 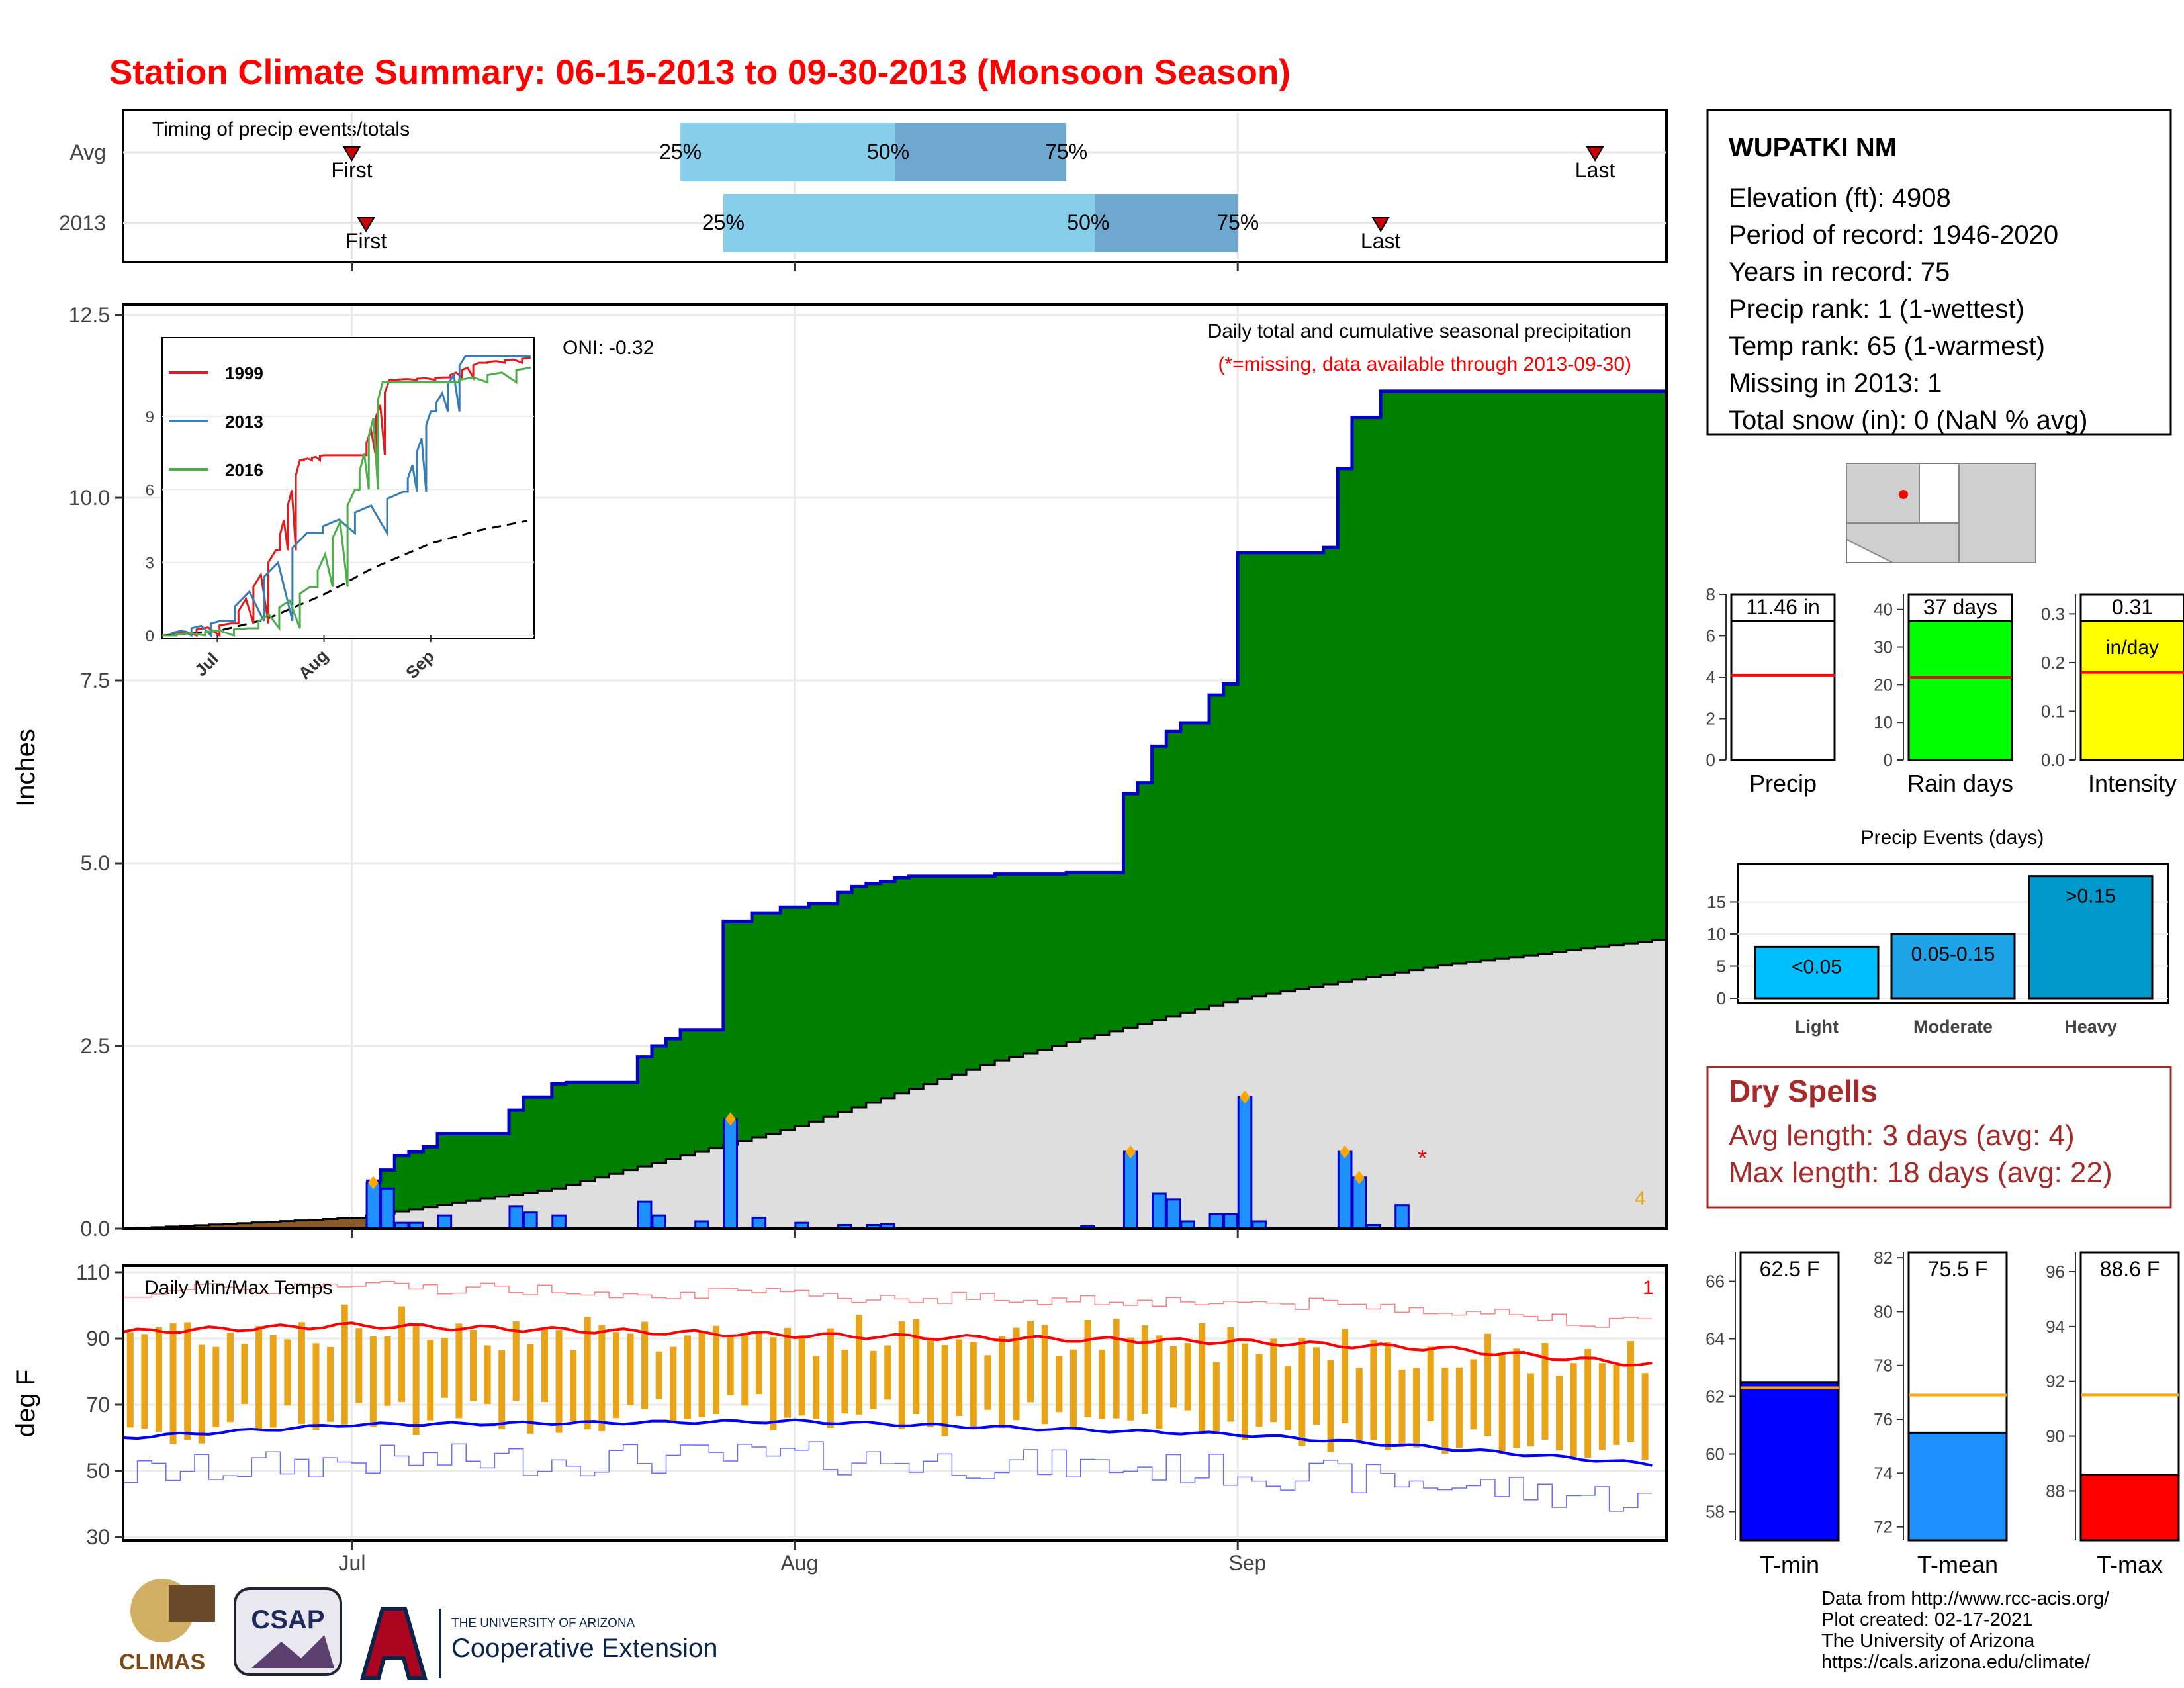 I want to click on timing-row-avg-label: Avg, so click(x=87, y=152).